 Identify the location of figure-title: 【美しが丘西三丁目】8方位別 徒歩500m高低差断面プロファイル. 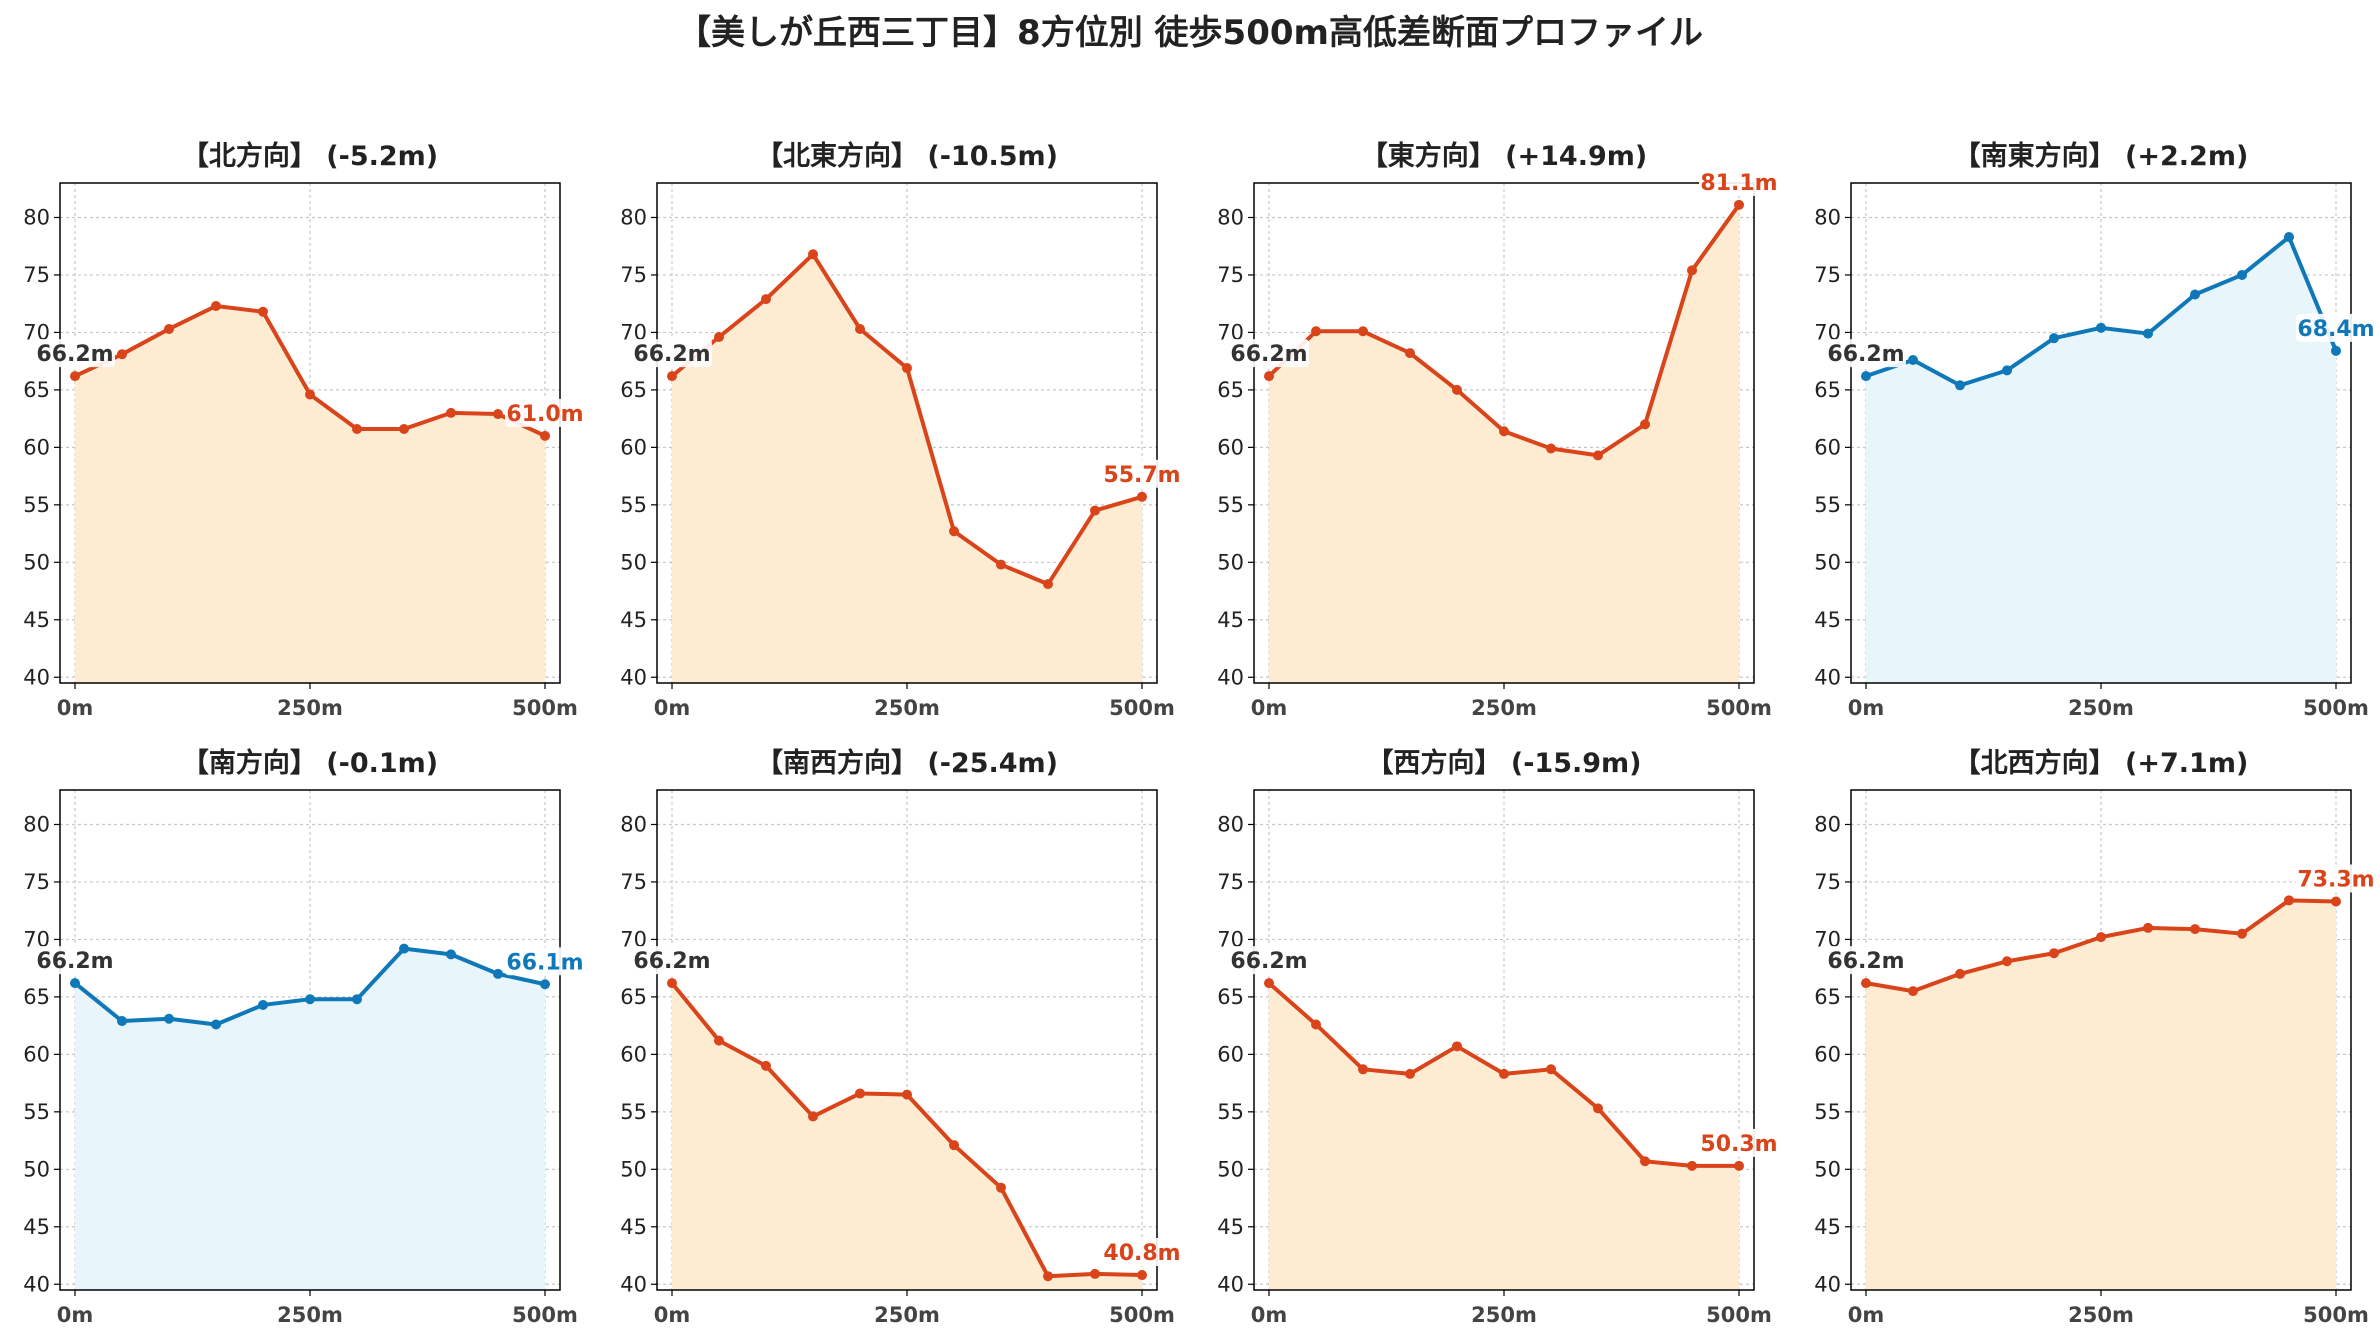
(1190, 33).